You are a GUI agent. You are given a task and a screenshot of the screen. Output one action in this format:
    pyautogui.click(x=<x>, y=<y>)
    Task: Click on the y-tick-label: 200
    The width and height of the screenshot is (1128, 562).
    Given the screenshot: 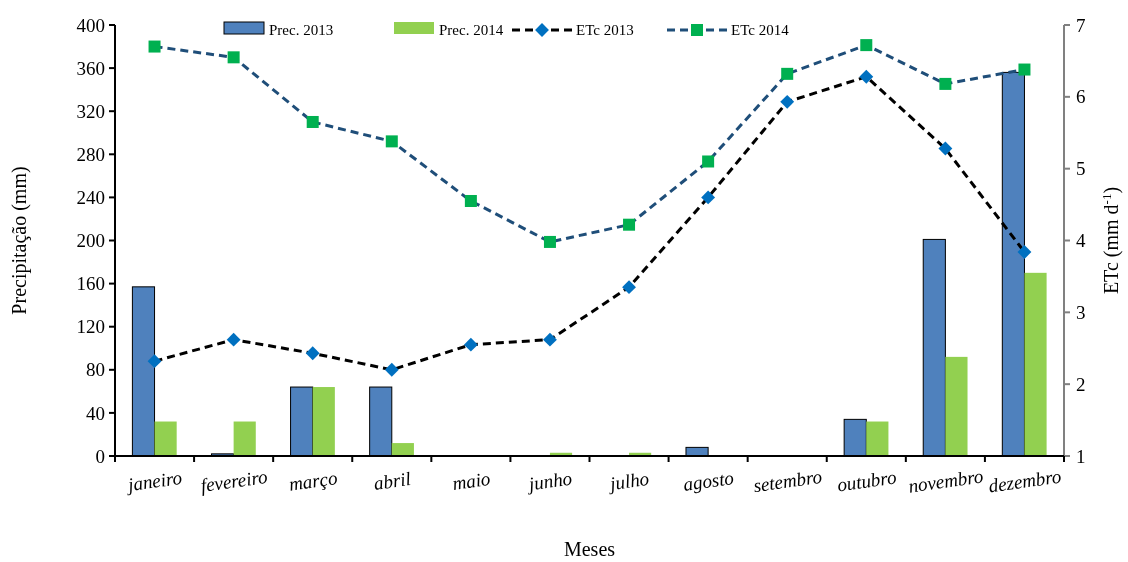 What is the action you would take?
    pyautogui.click(x=90, y=241)
    